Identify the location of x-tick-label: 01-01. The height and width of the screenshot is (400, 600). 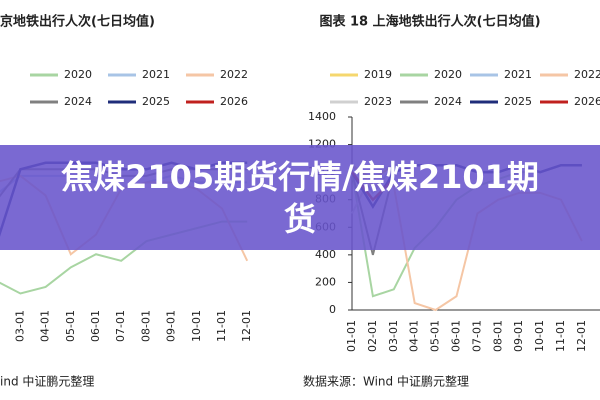
(351, 336).